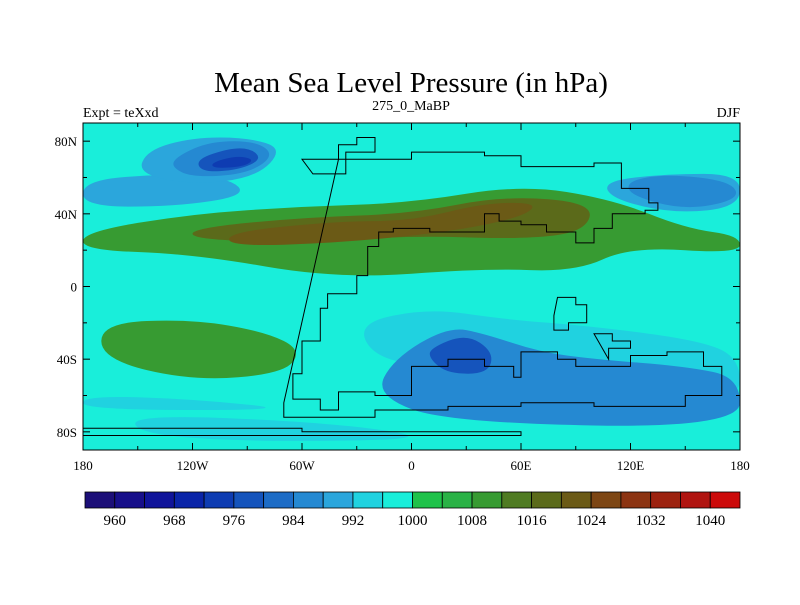 The image size is (800, 605). Describe the element at coordinates (729, 113) in the screenshot. I see `season-label: DJF` at that location.